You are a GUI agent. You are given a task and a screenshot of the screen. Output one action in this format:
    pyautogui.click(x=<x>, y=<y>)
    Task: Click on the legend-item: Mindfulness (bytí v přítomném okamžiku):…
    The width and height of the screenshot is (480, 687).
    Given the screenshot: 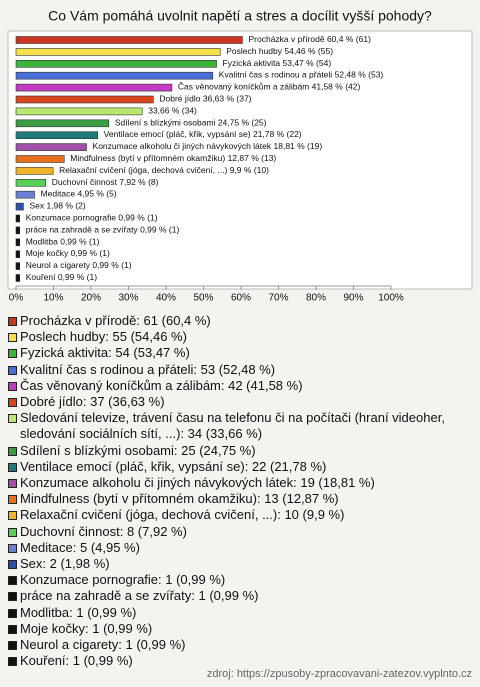 What is the action you would take?
    pyautogui.click(x=239, y=499)
    